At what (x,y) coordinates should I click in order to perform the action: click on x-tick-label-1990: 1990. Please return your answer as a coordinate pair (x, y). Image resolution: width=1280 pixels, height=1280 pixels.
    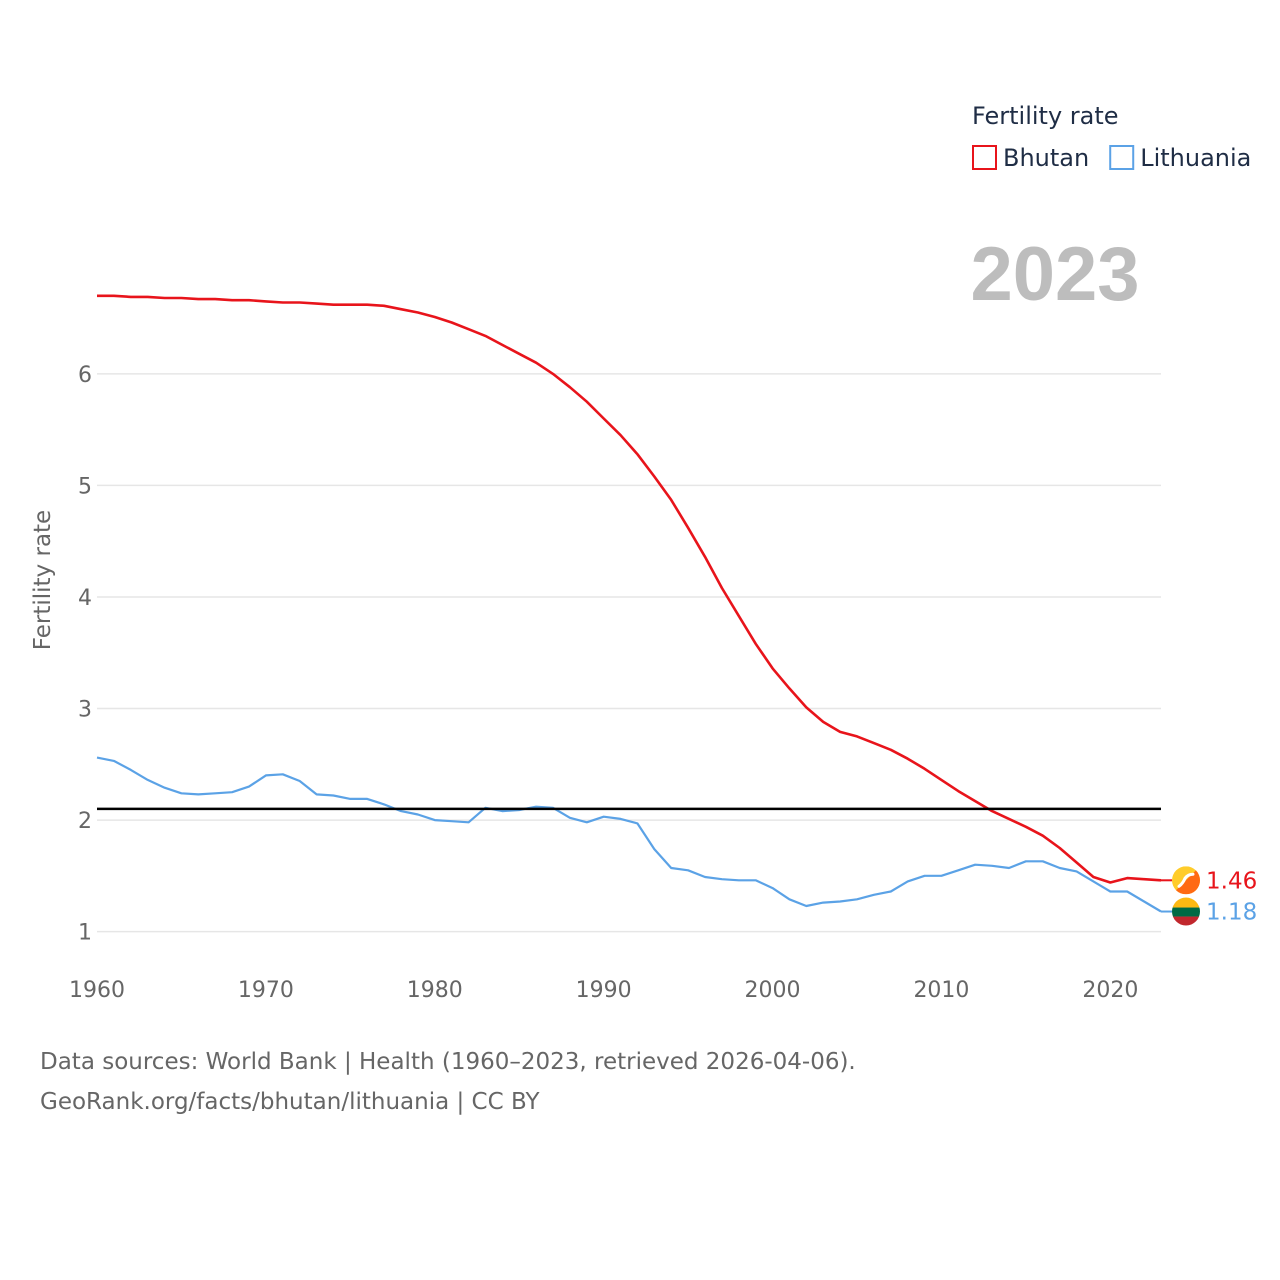
    Looking at the image, I should click on (604, 990).